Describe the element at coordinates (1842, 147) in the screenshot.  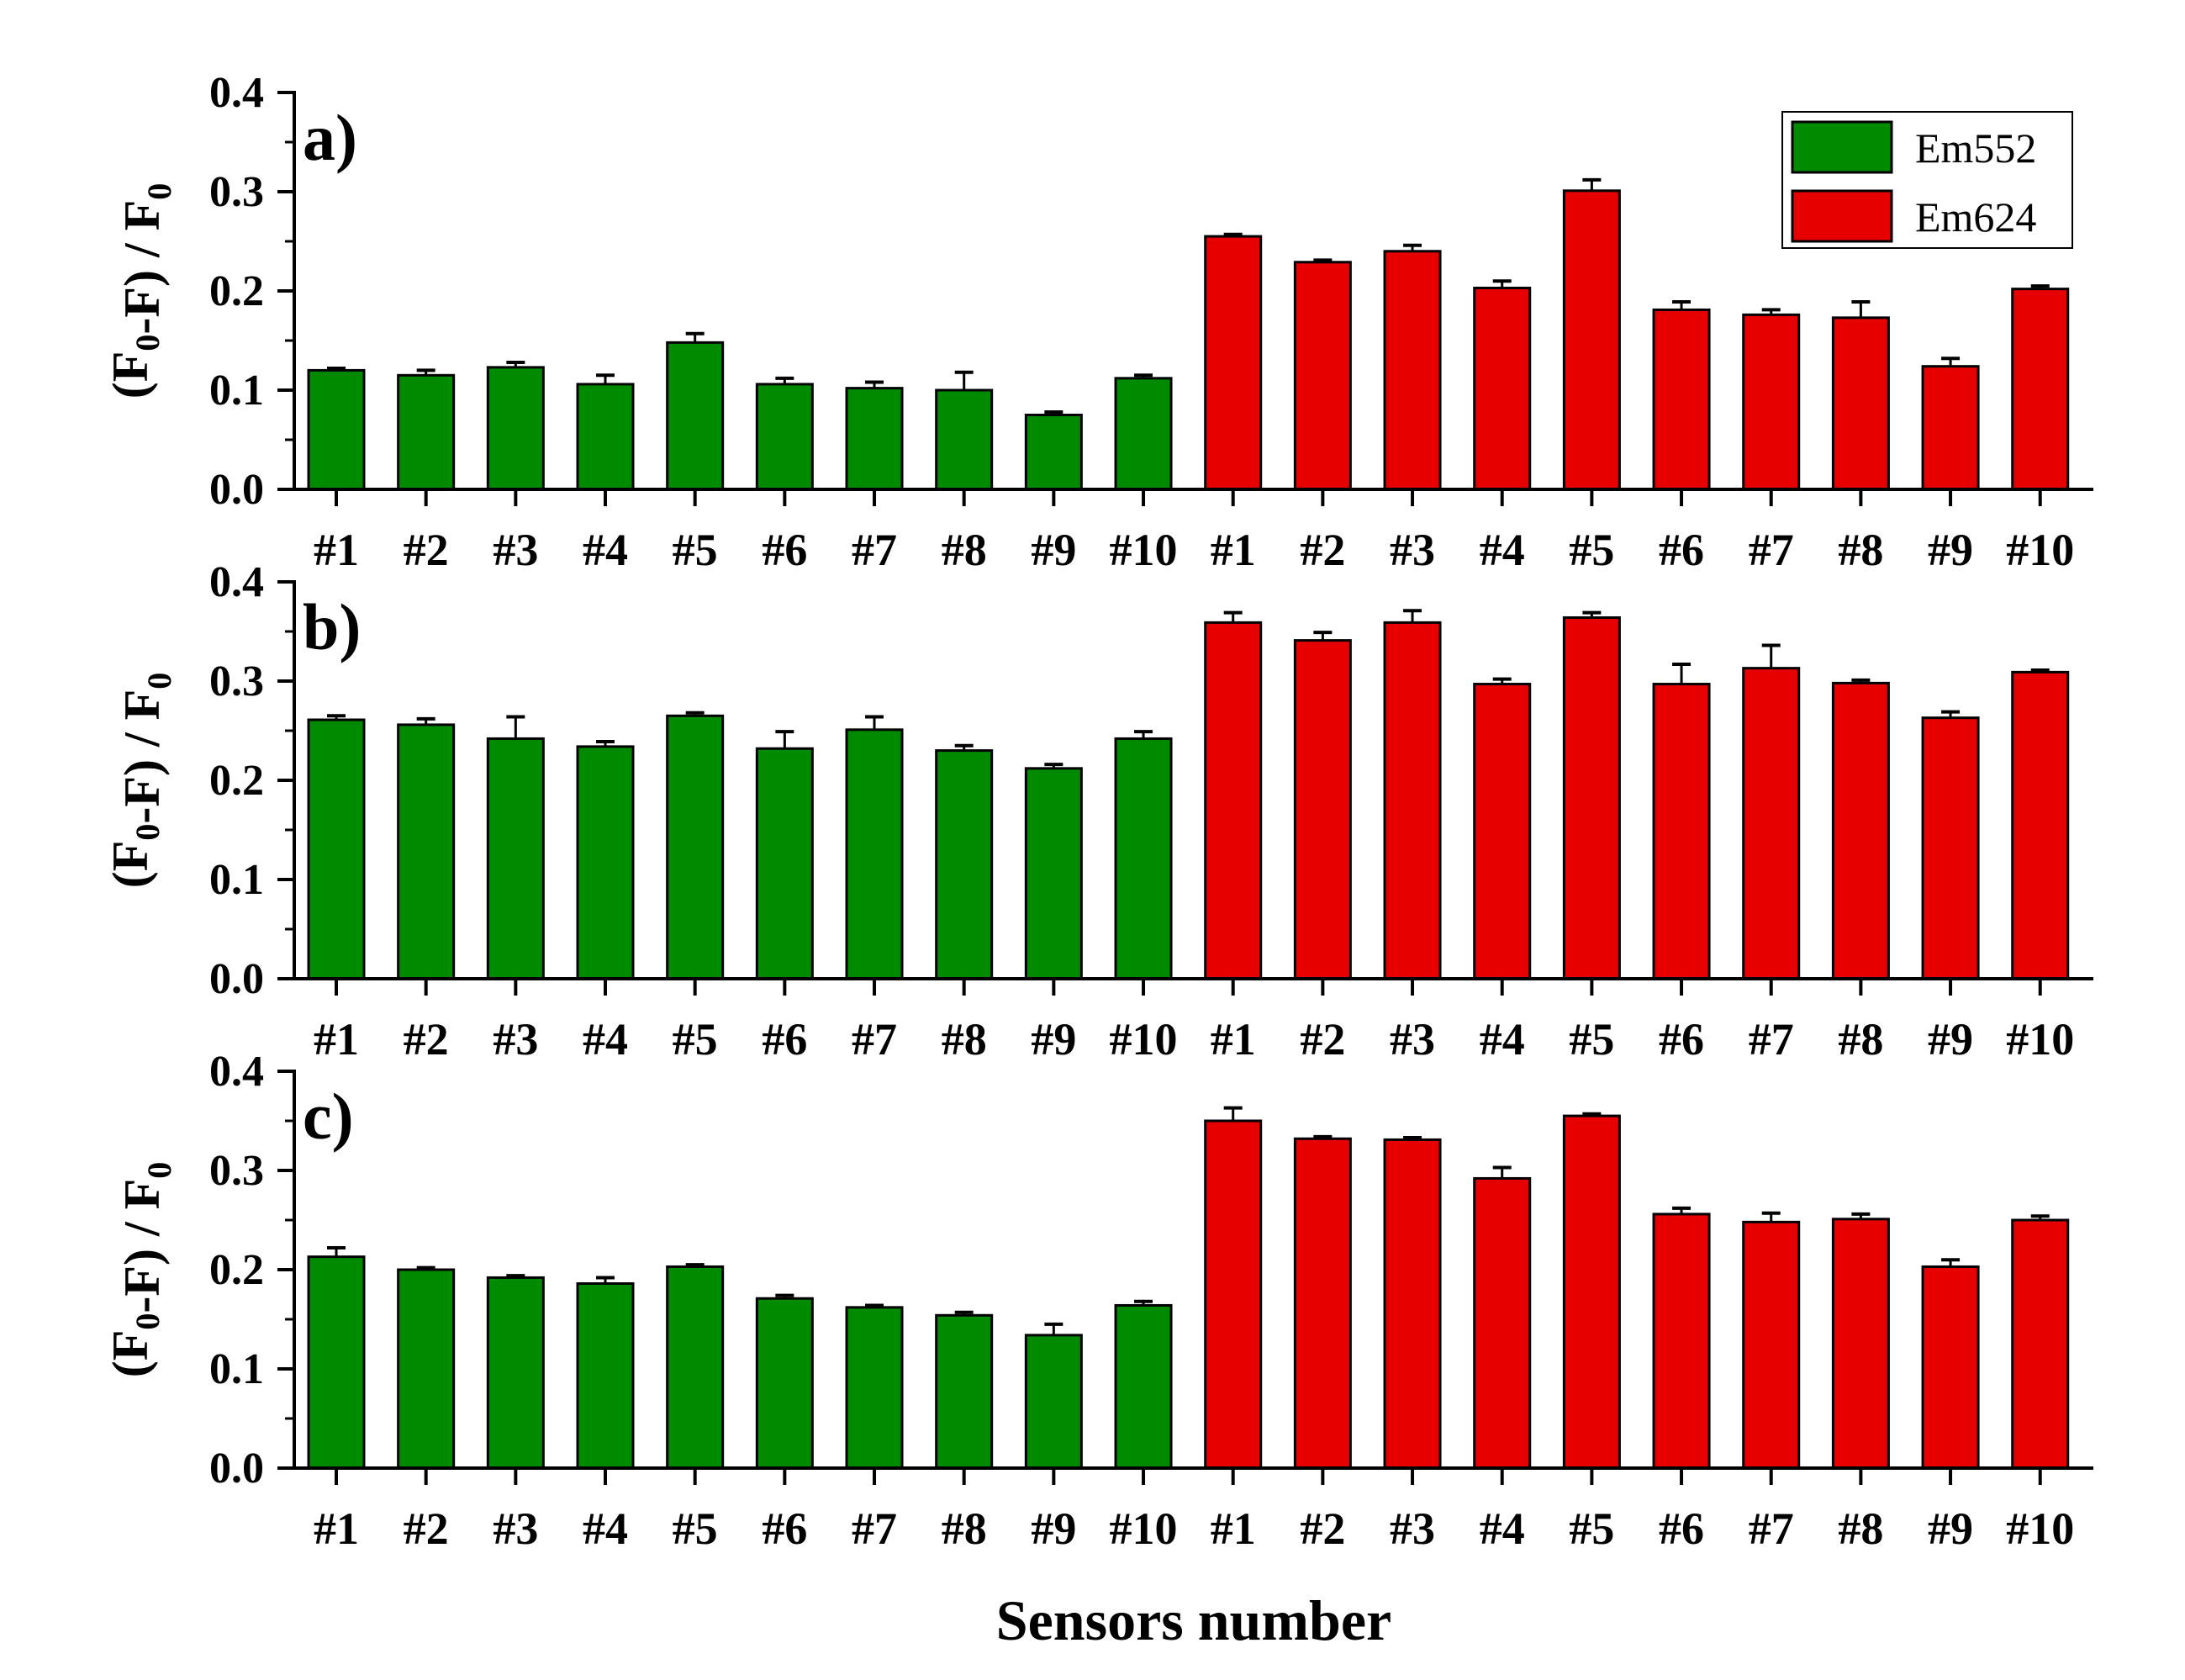
I see `legend-swatch-em552` at that location.